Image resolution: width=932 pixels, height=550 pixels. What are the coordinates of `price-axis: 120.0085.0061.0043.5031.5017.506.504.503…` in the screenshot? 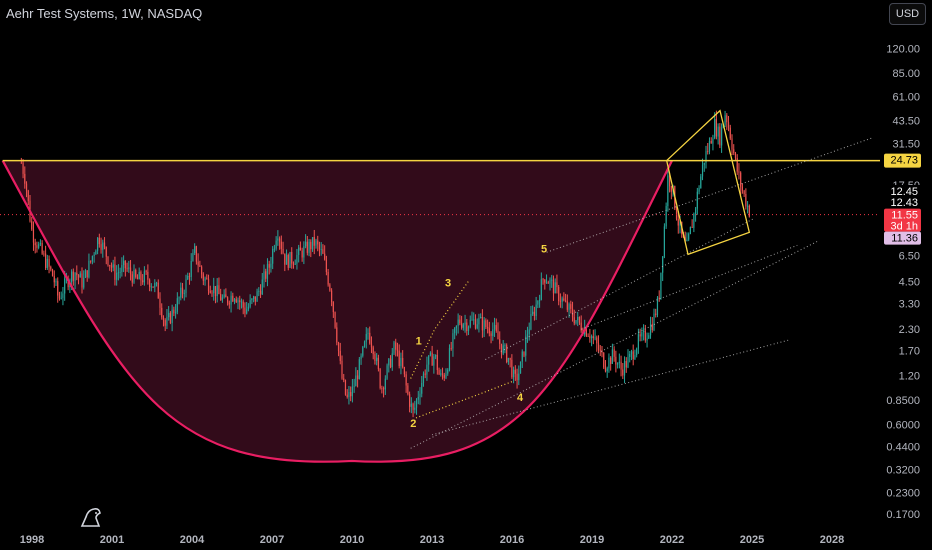 It's located at (903, 282).